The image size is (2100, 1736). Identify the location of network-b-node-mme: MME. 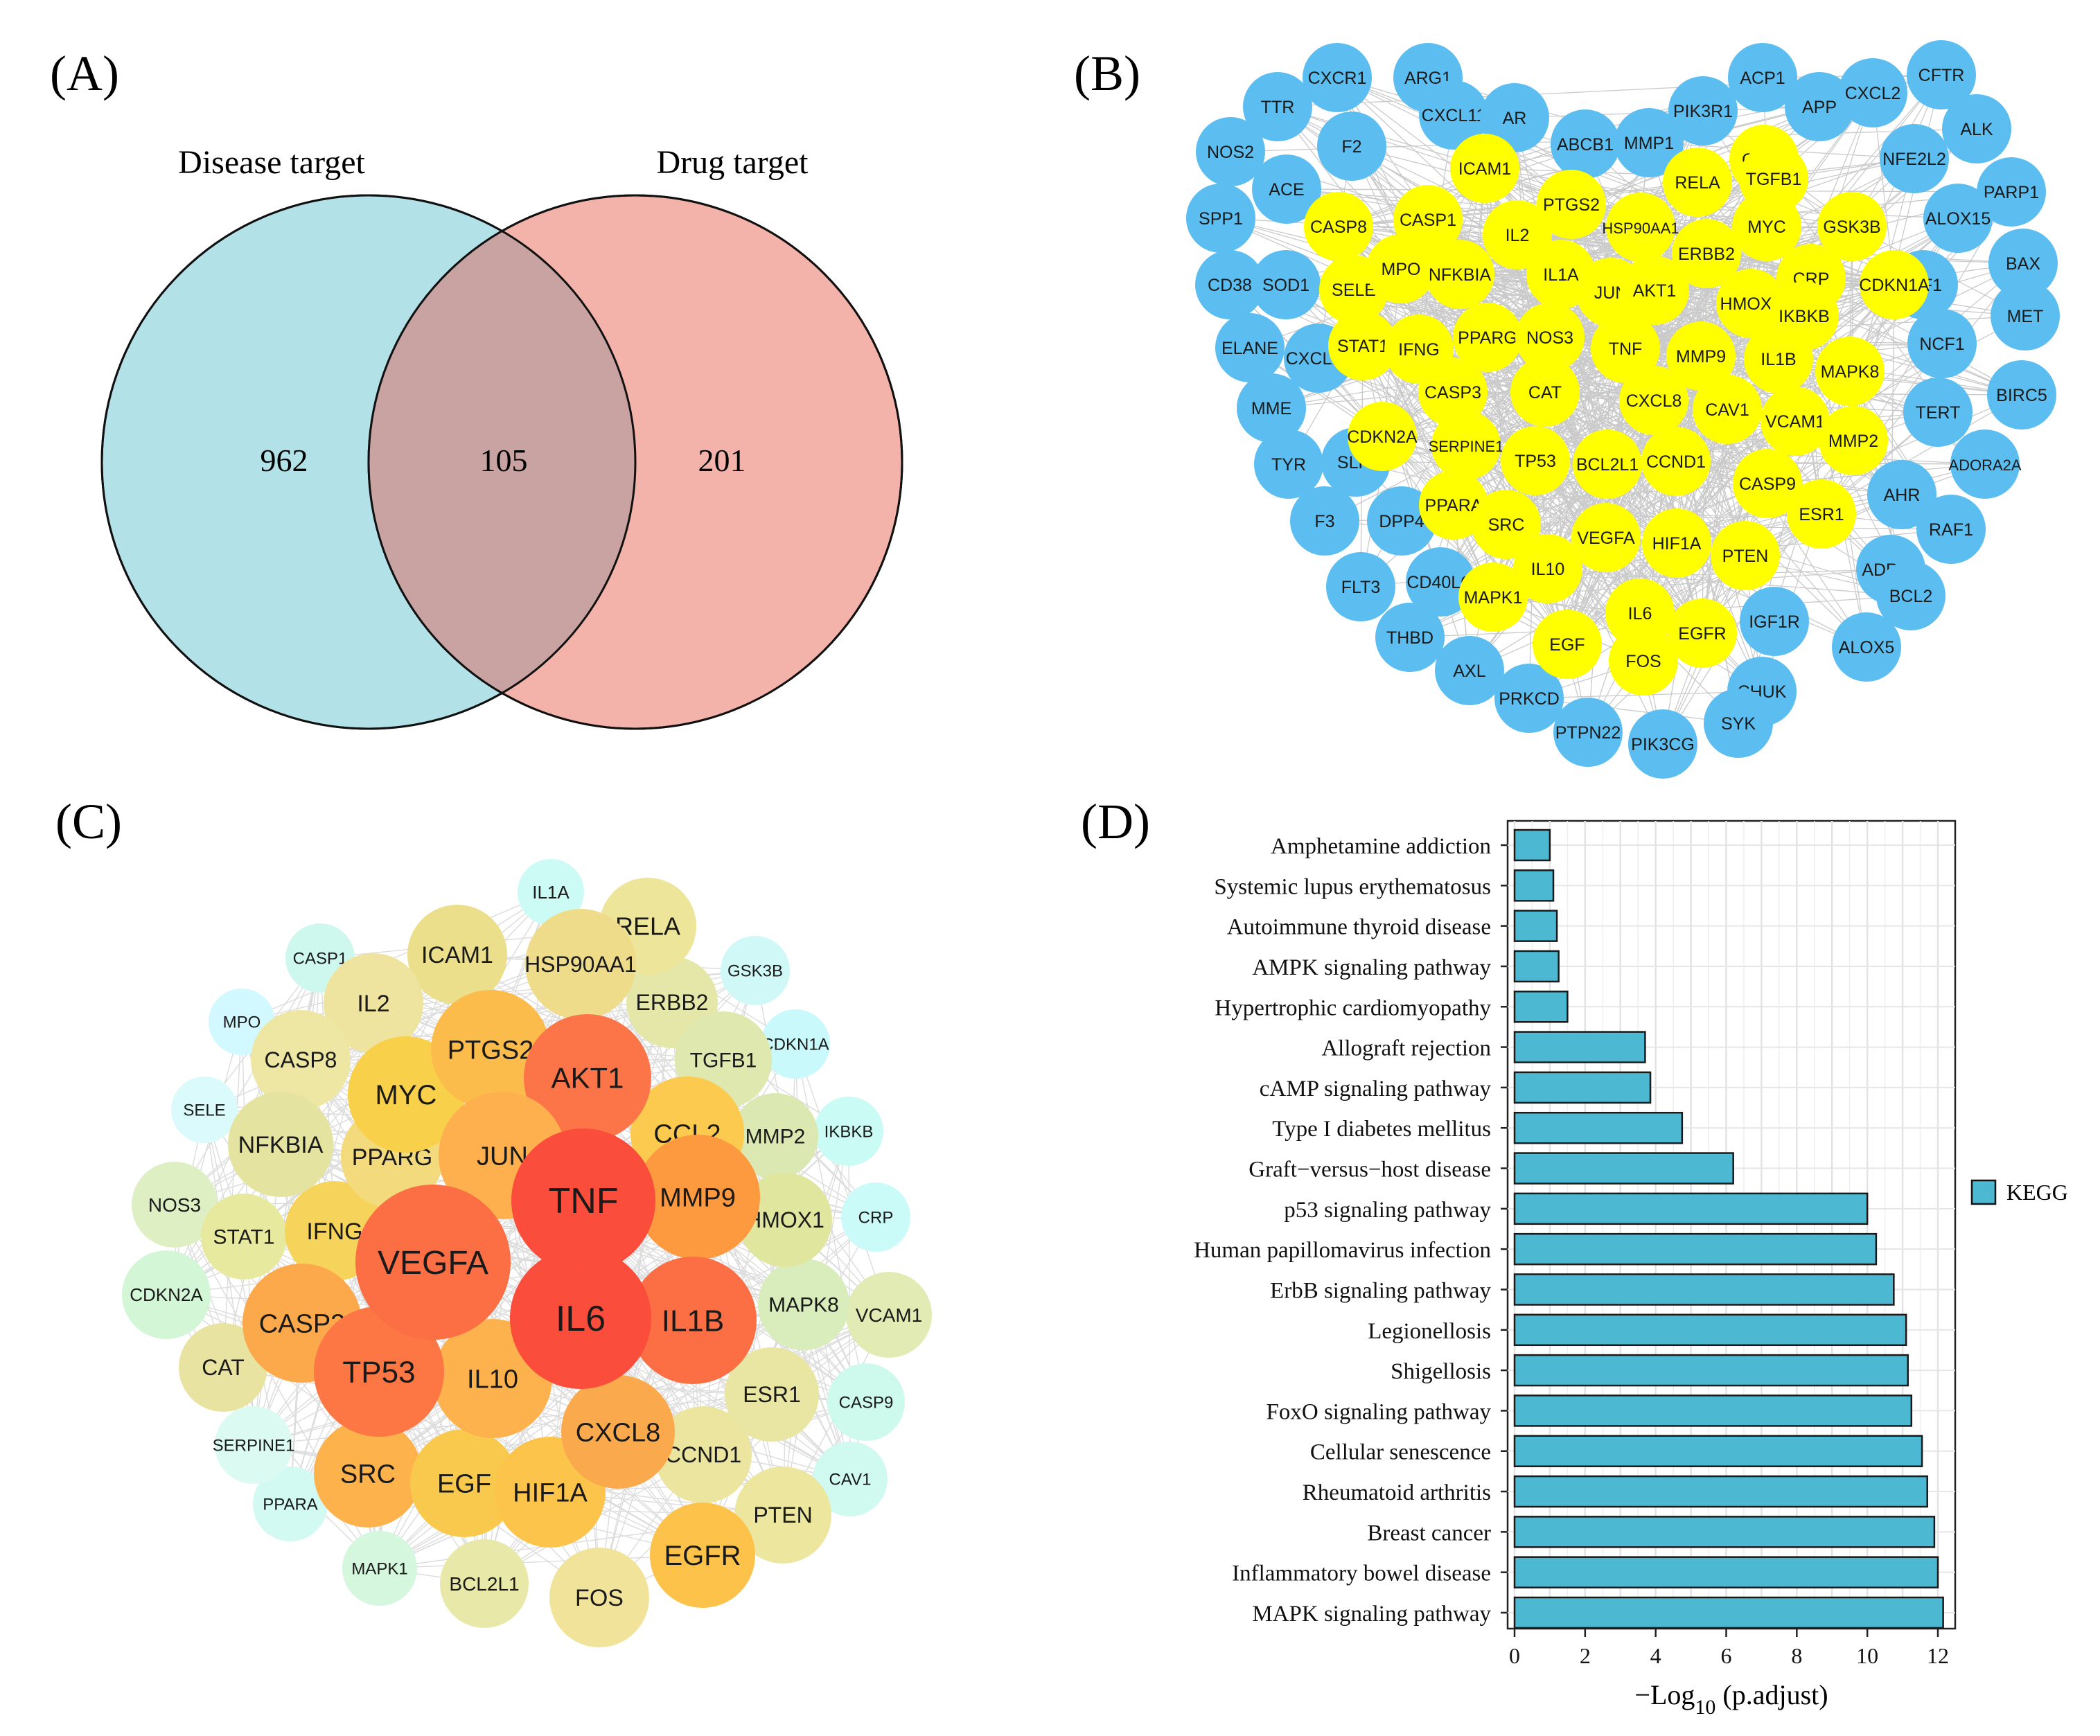
(1271, 408).